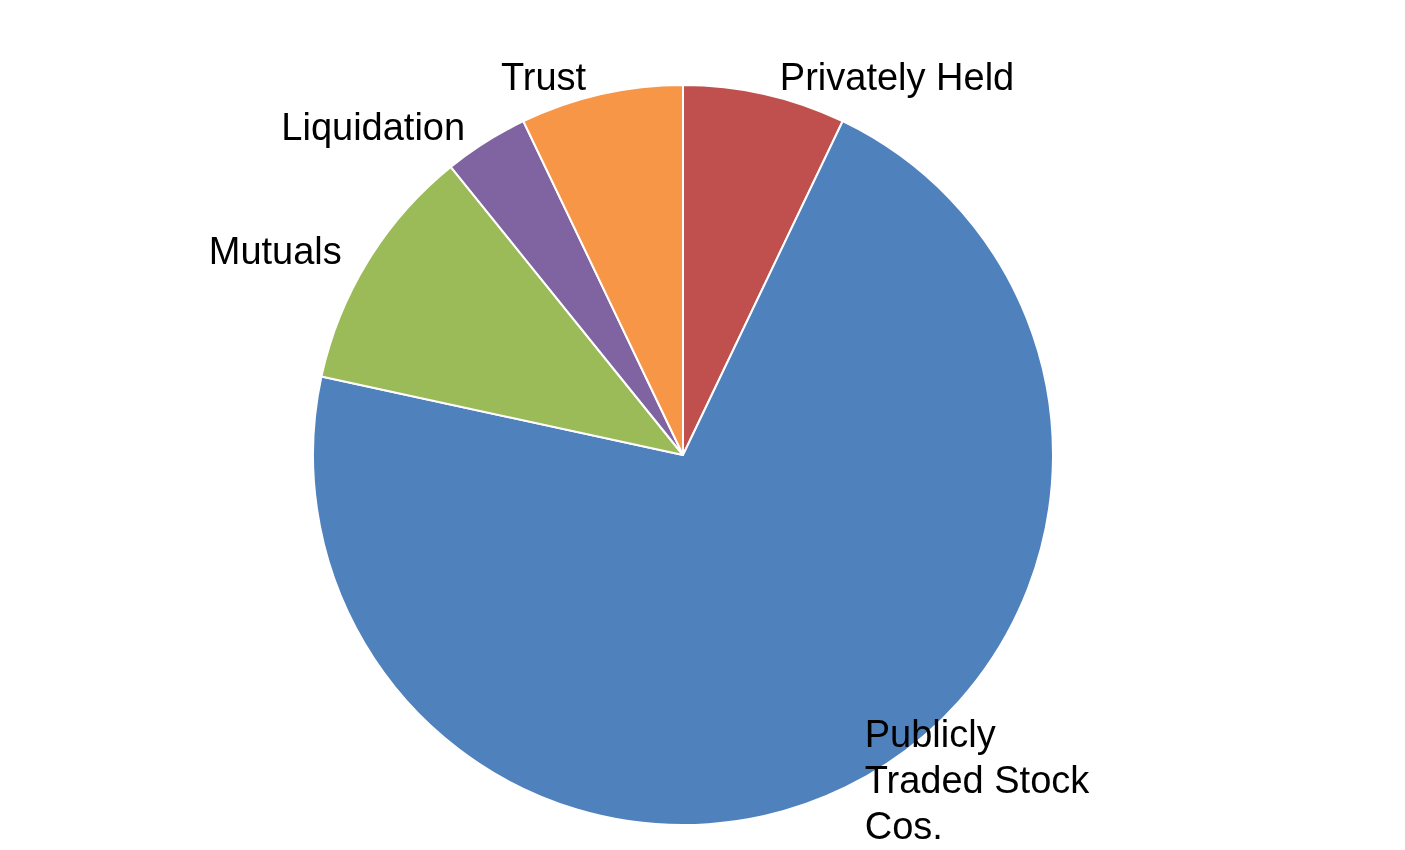  Describe the element at coordinates (897, 76) in the screenshot. I see `slice-label: Privately Held` at that location.